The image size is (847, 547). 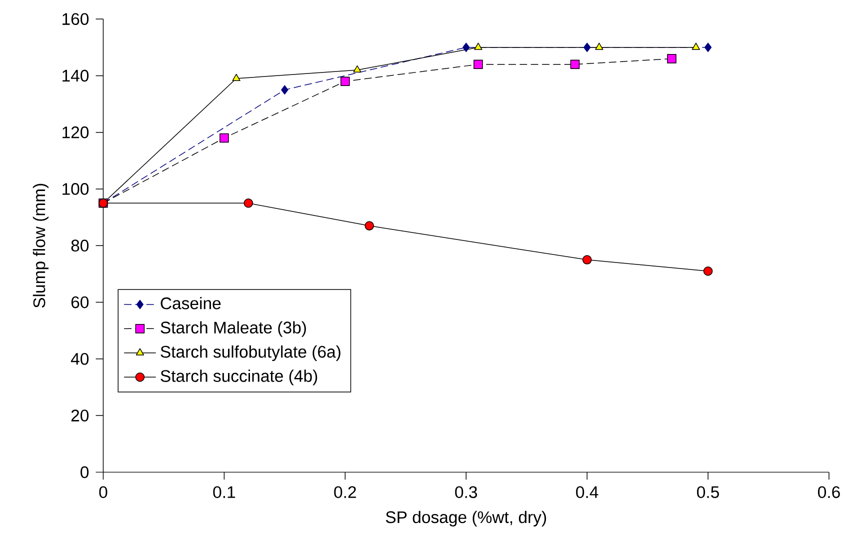 What do you see at coordinates (345, 492) in the screenshot?
I see `x-tick-label: 0.2` at bounding box center [345, 492].